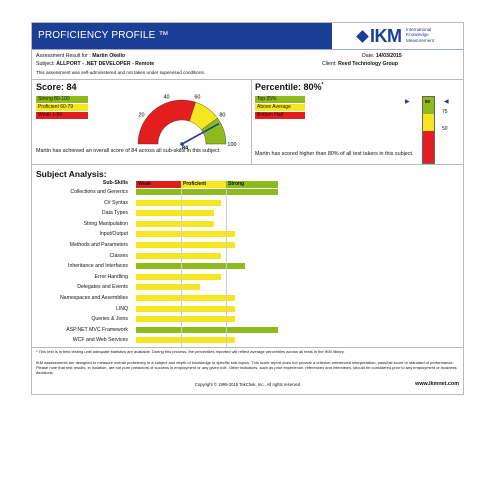 Image resolution: width=495 pixels, height=495 pixels. Describe the element at coordinates (116, 202) in the screenshot. I see `skill-label: C# Syntax` at that location.